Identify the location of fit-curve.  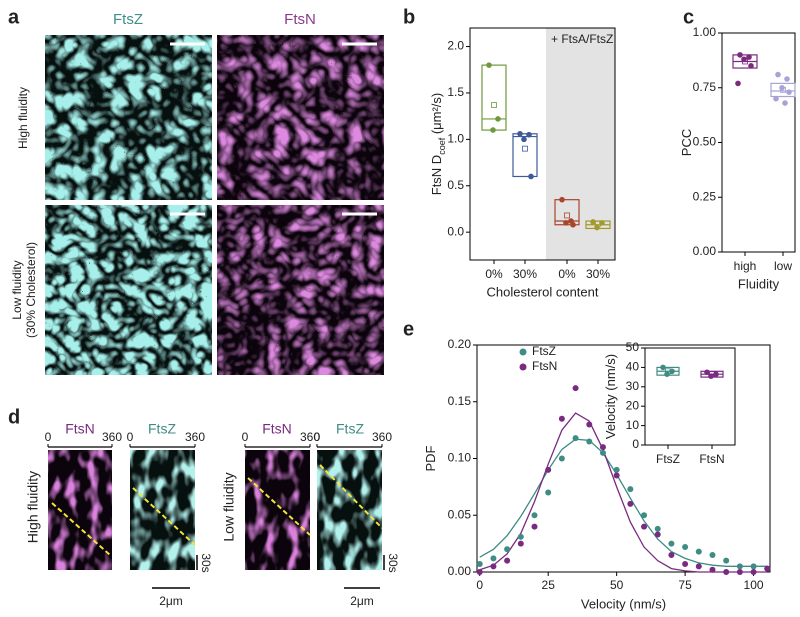
(623, 502).